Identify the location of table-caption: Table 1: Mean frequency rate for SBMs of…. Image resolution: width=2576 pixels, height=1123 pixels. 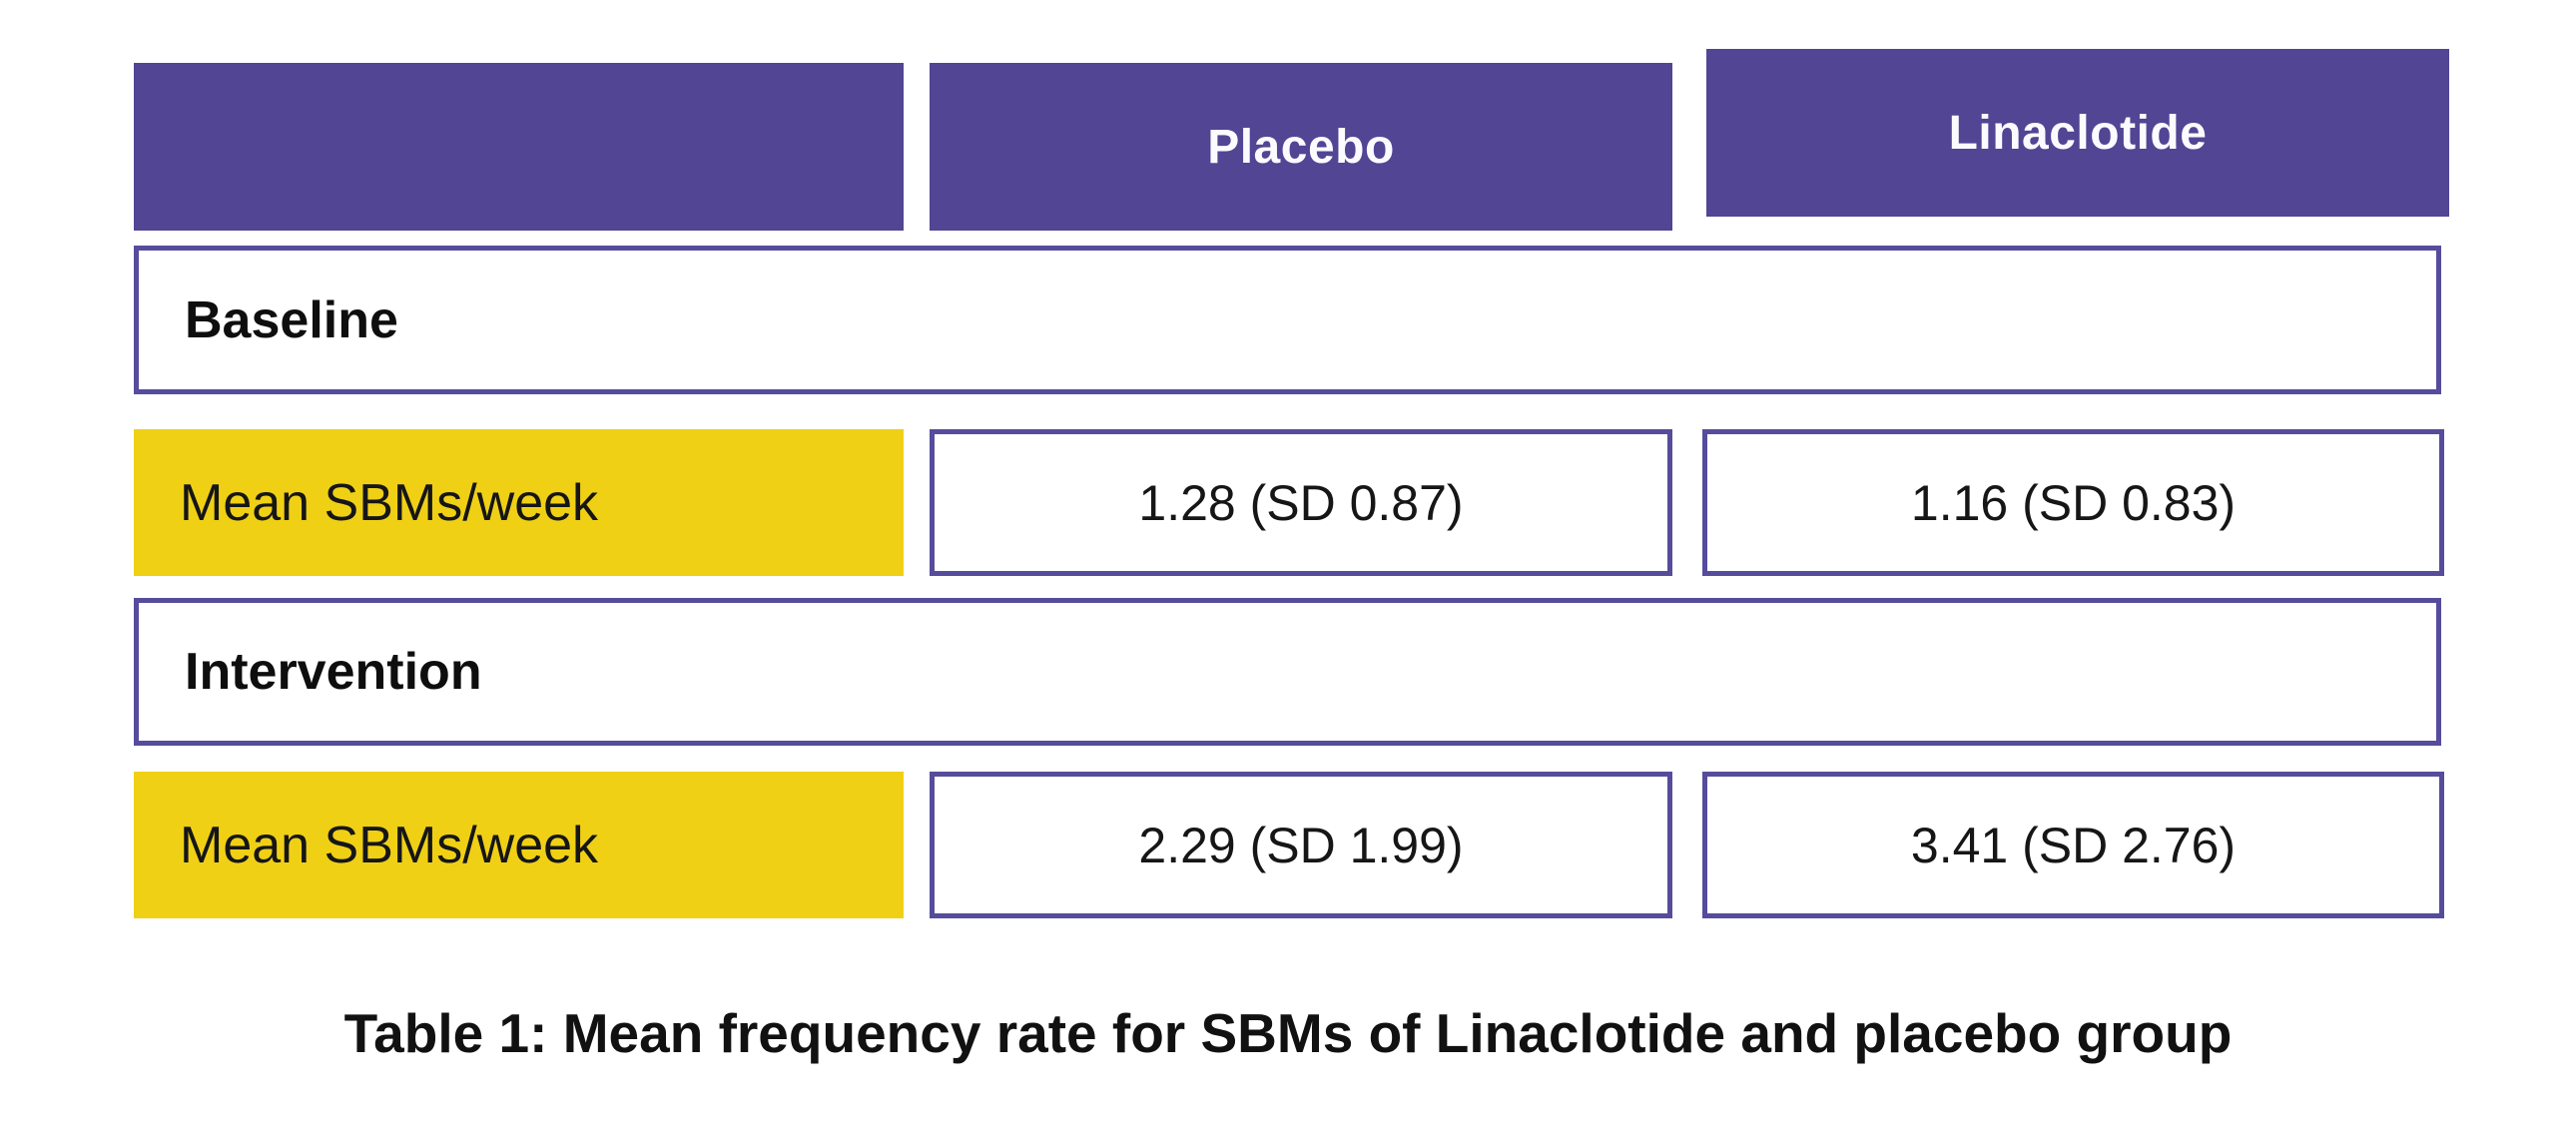
(1288, 1033).